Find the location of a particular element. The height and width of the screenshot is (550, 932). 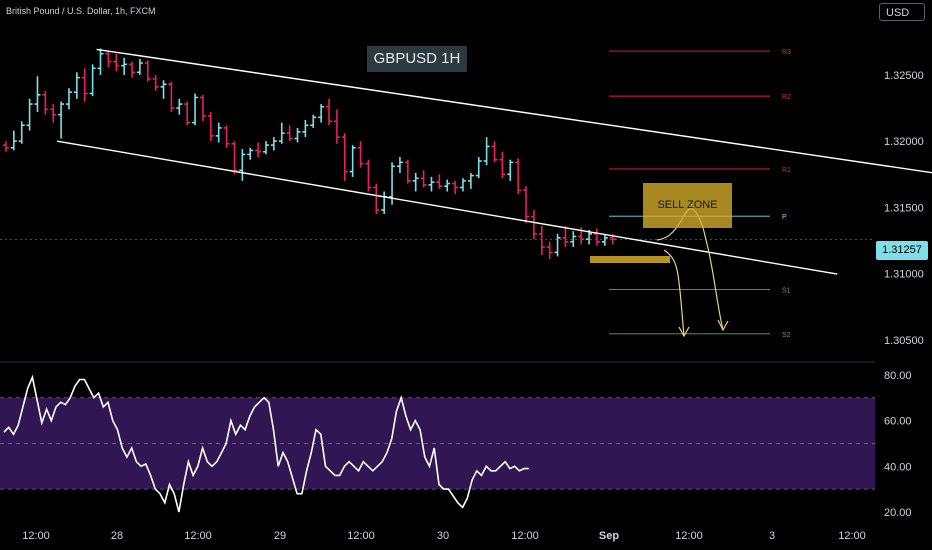

time-tick-label: 28 is located at coordinates (117, 536).